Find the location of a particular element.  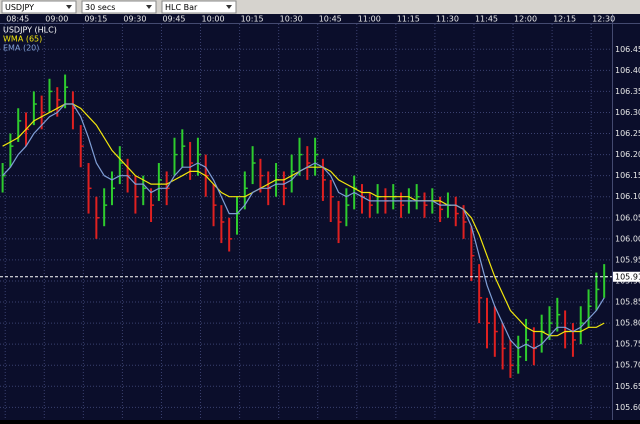

y-tick-label: 105.85 is located at coordinates (627, 302).